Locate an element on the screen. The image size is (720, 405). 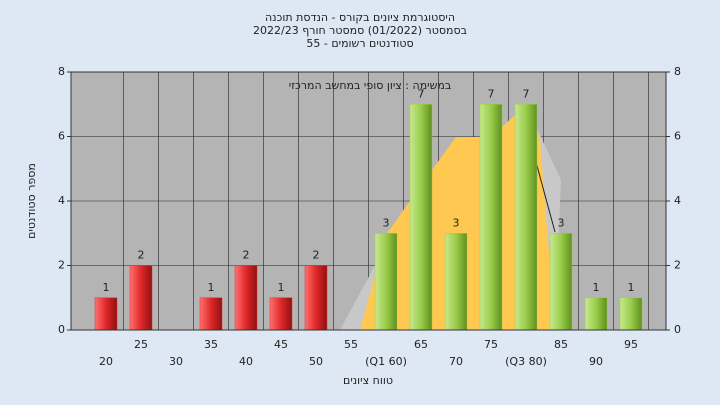
x-tick-label: 65 is located at coordinates (421, 344).